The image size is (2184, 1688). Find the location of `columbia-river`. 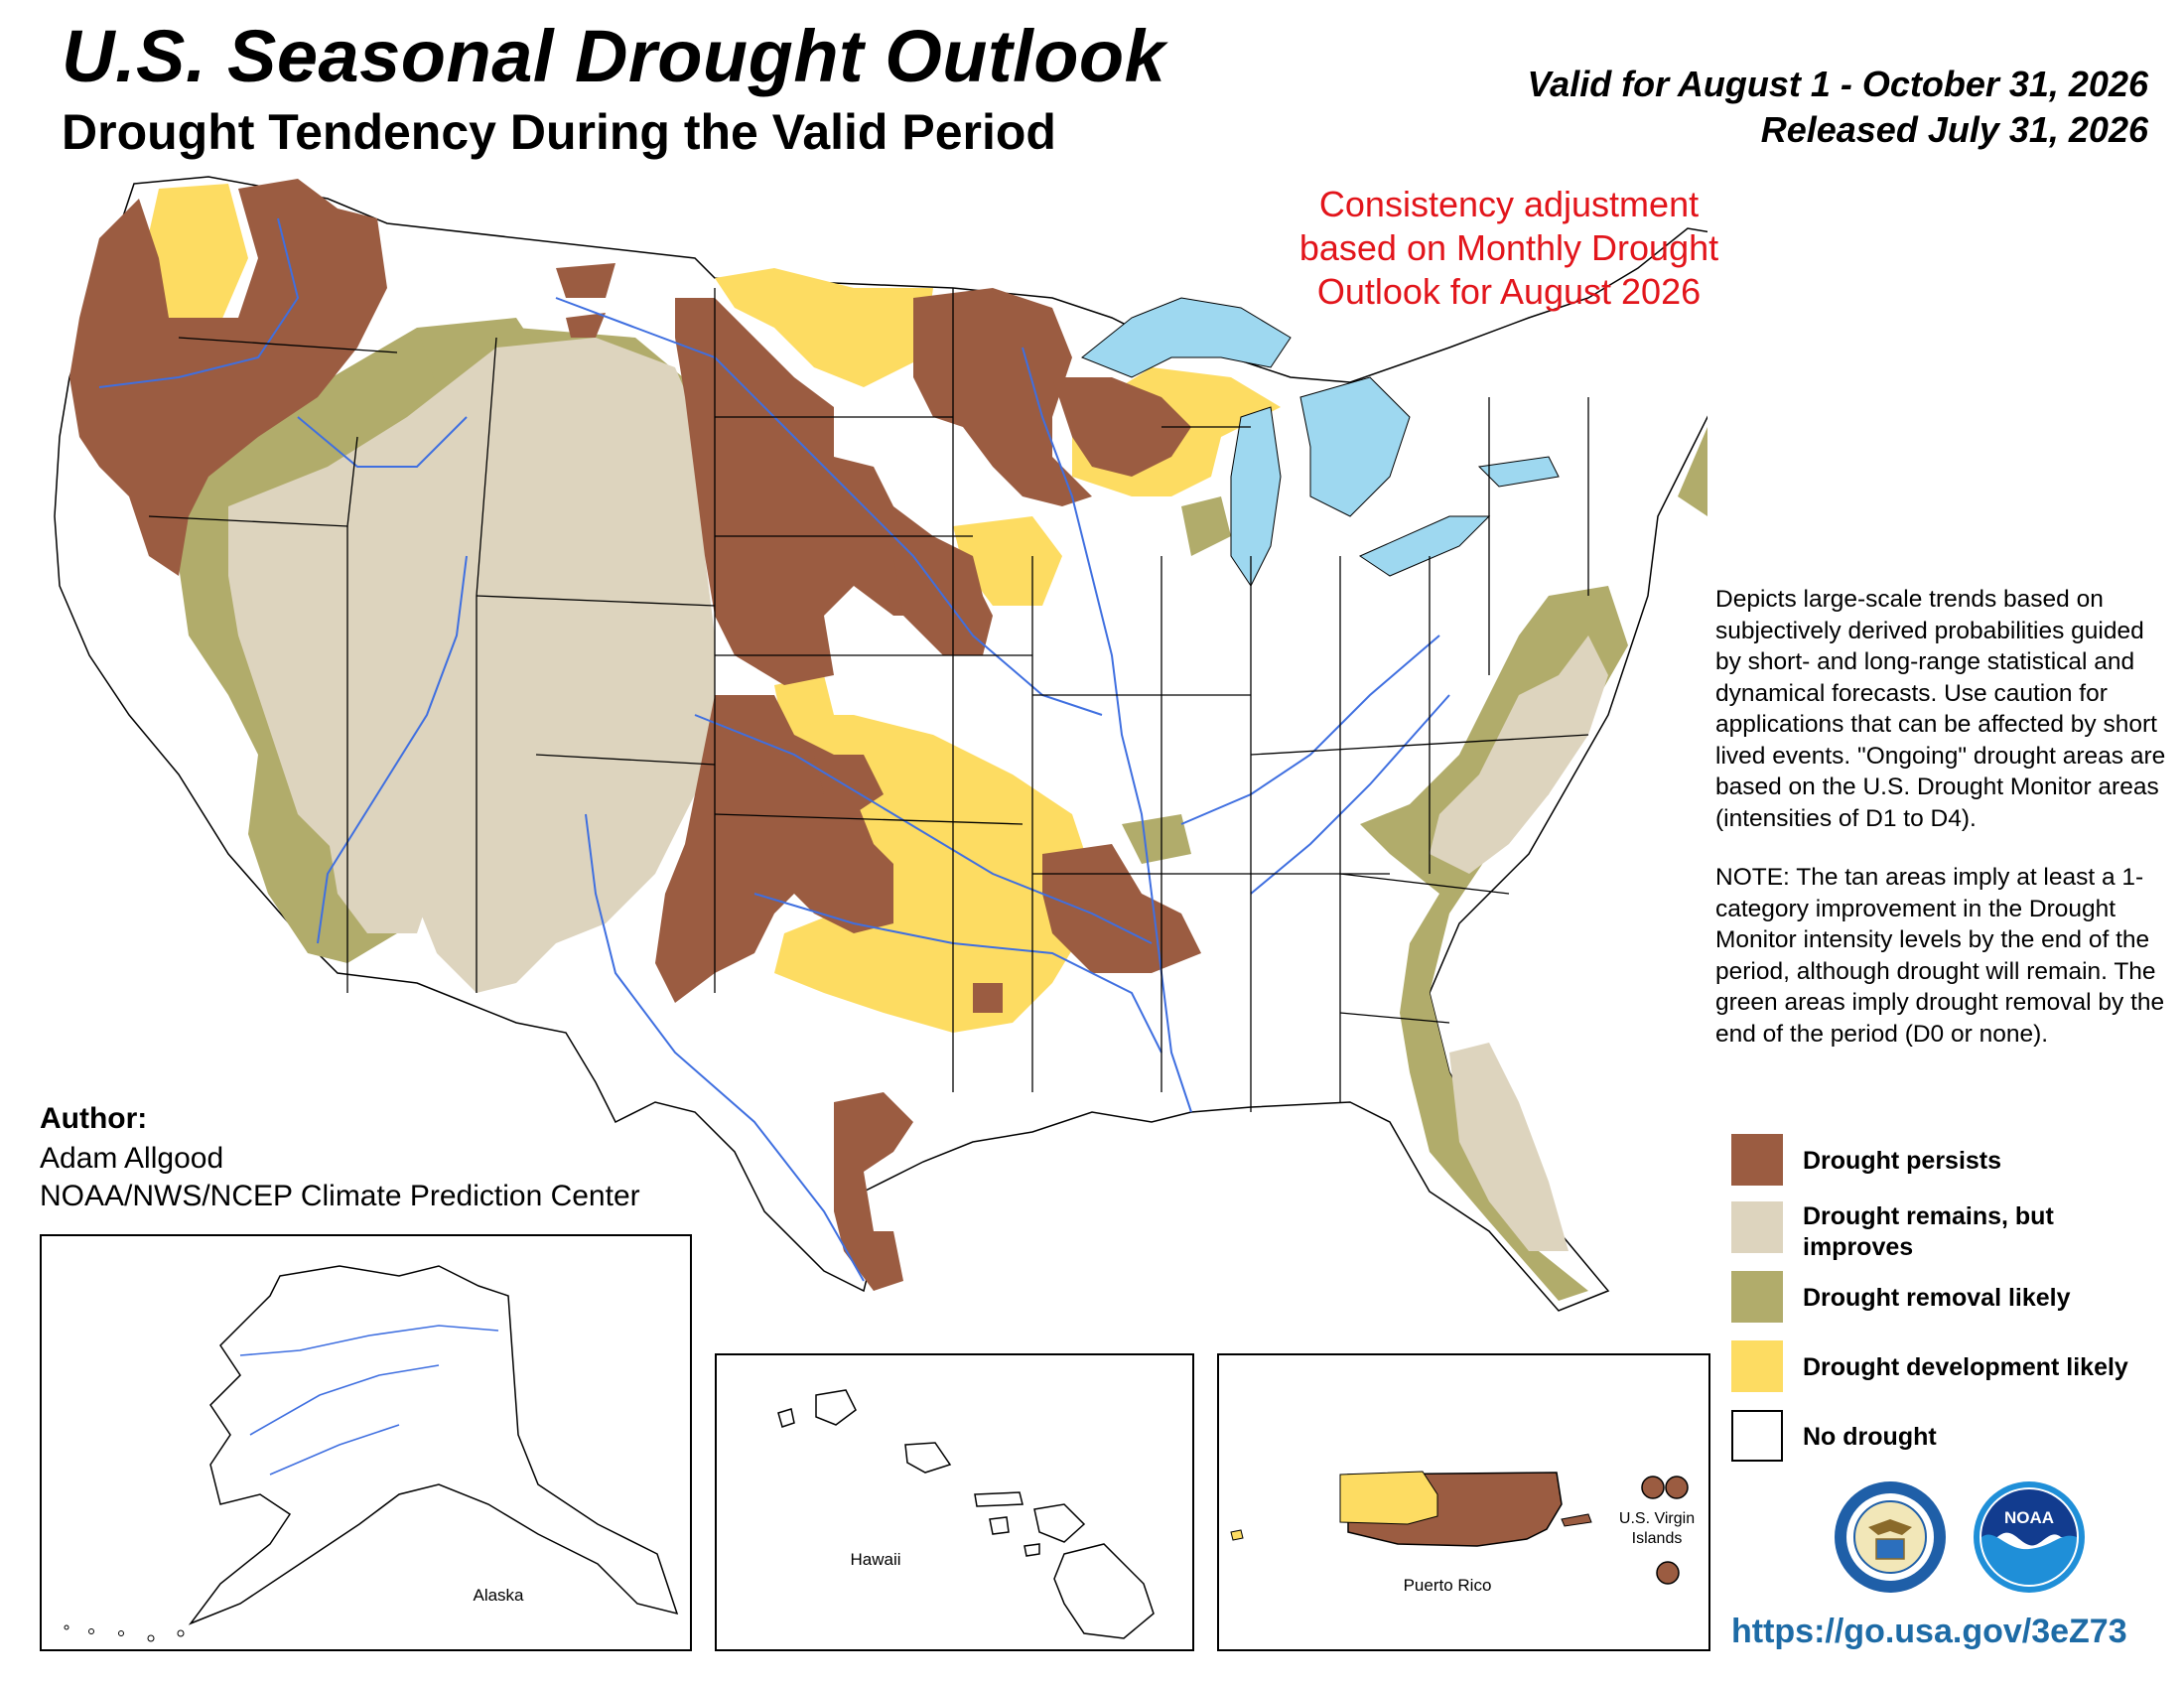

columbia-river is located at coordinates (199, 302).